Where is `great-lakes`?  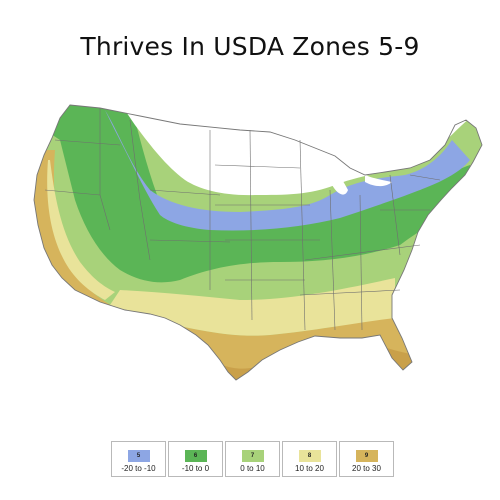 great-lakes is located at coordinates (333, 172).